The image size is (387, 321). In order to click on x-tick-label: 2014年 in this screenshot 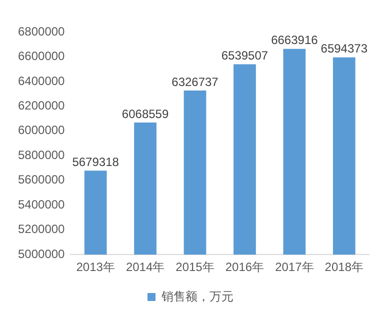, I will do `click(145, 267)`.